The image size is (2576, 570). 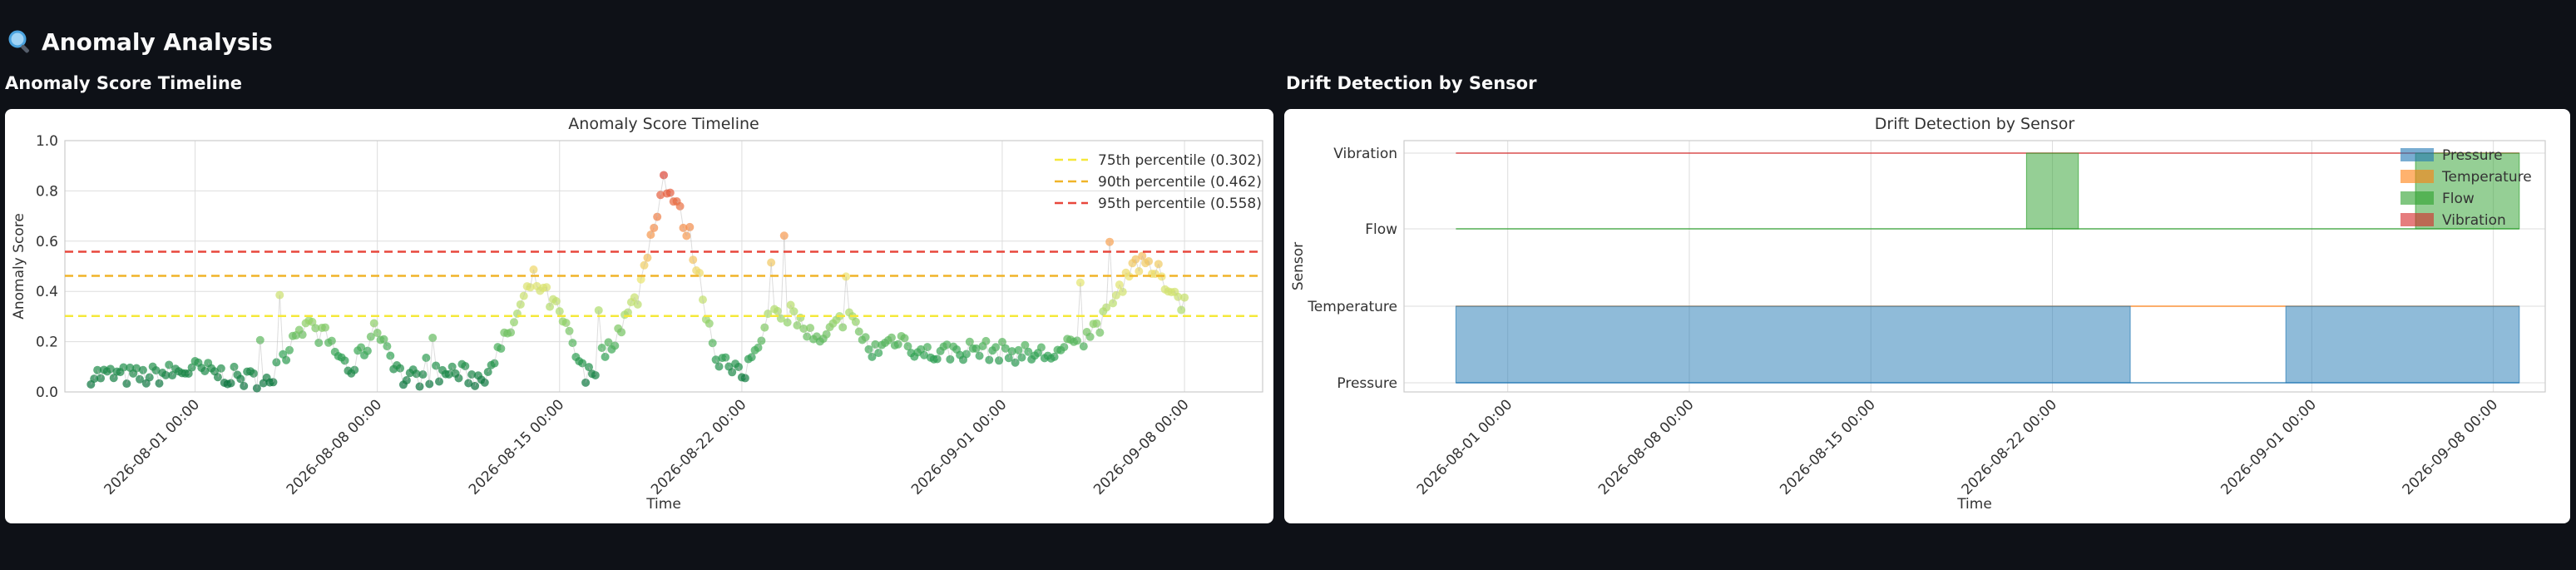 I want to click on y-axis-label: Anomaly Score, so click(x=19, y=266).